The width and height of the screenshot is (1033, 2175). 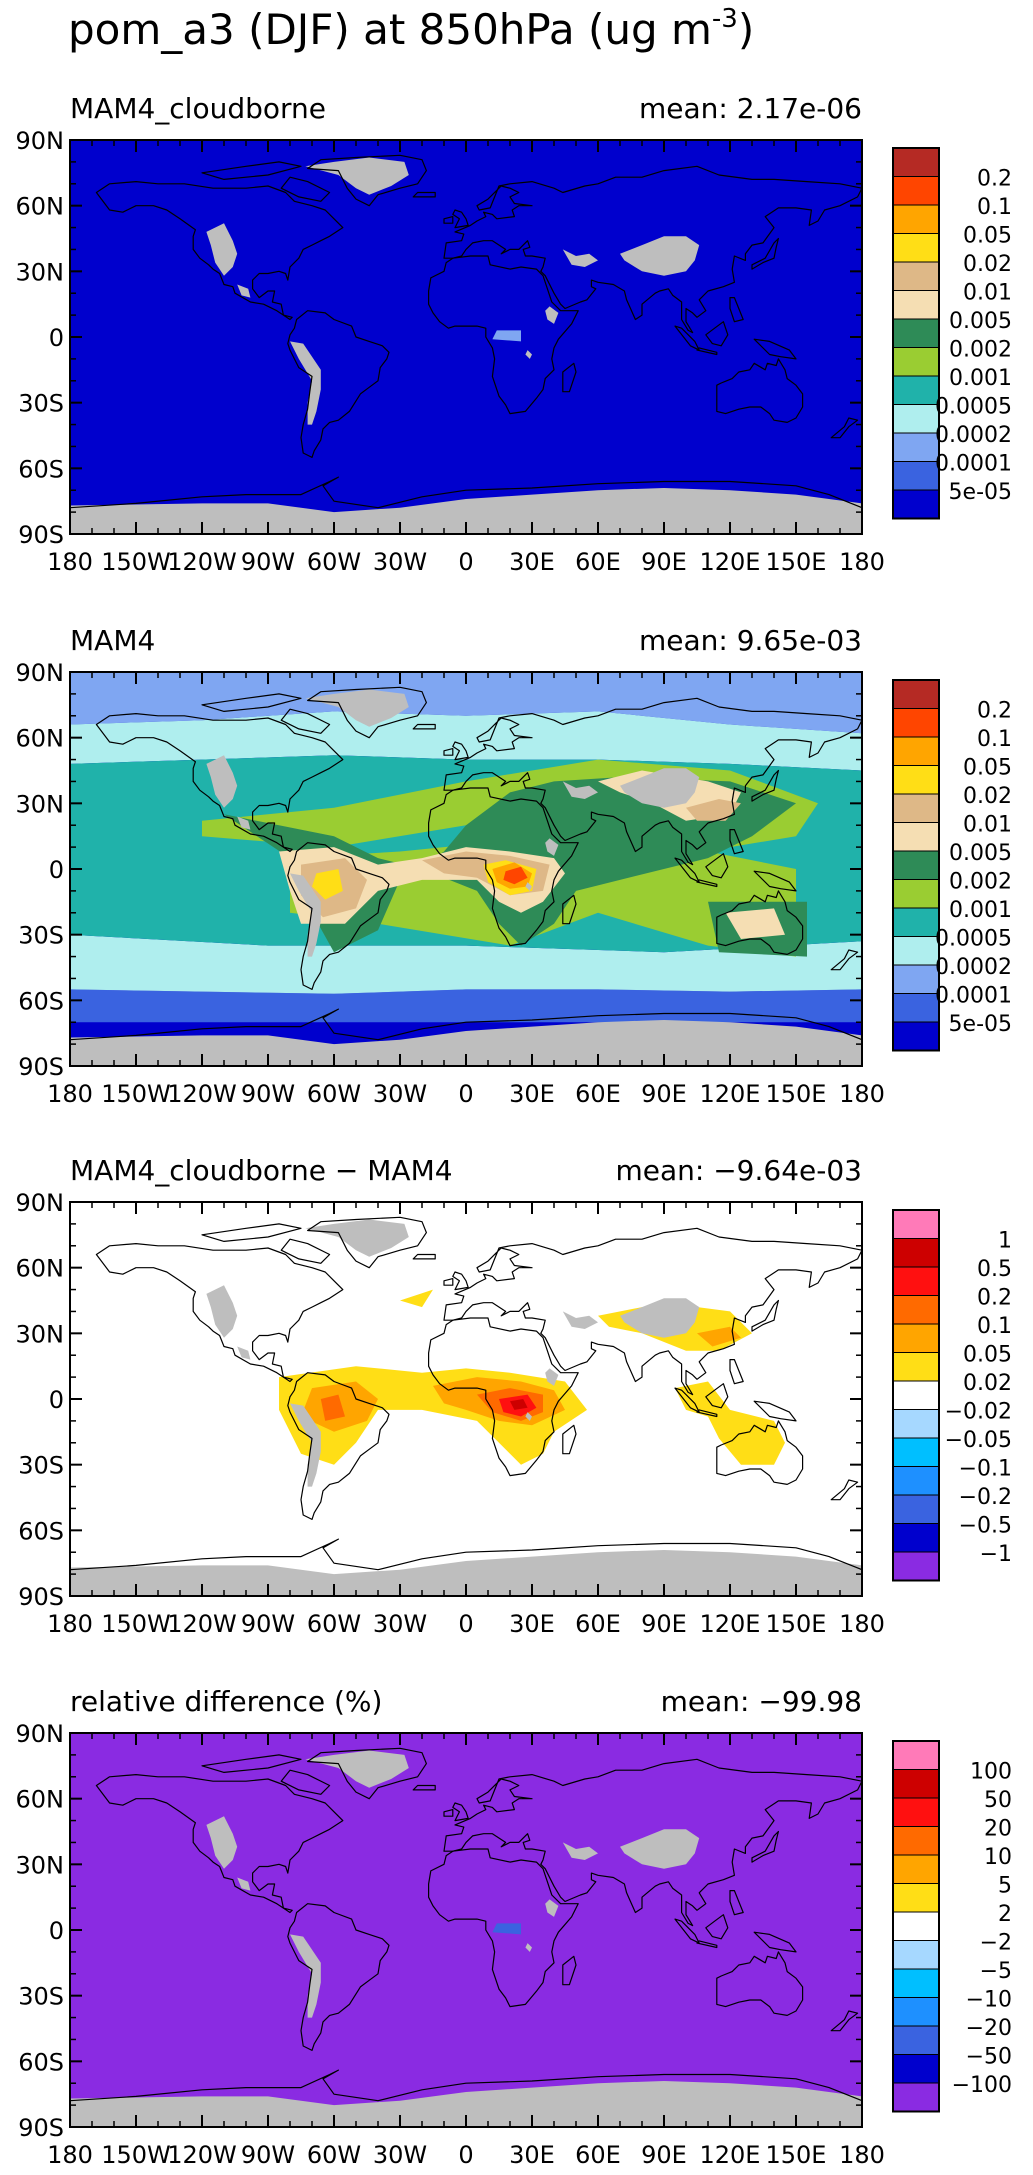 I want to click on coastline-madagascar, so click(x=569, y=1439).